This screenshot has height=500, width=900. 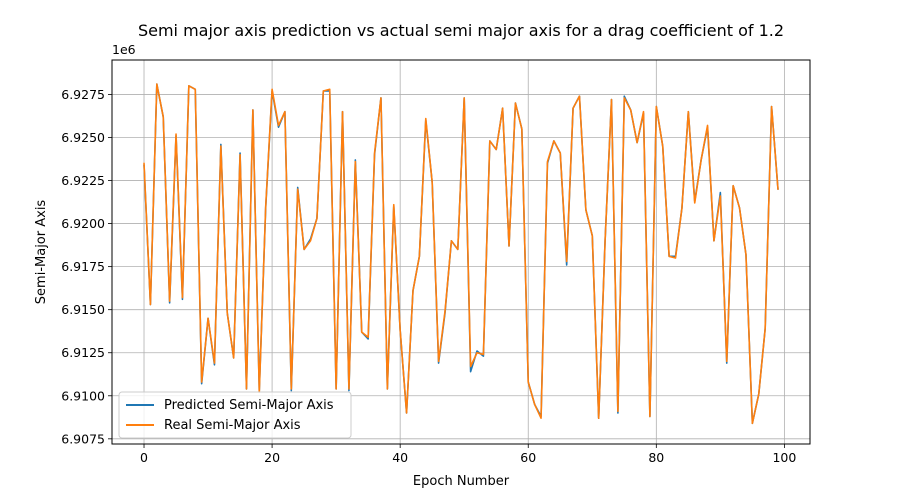 I want to click on y-offset-label: 1e6, so click(x=124, y=49).